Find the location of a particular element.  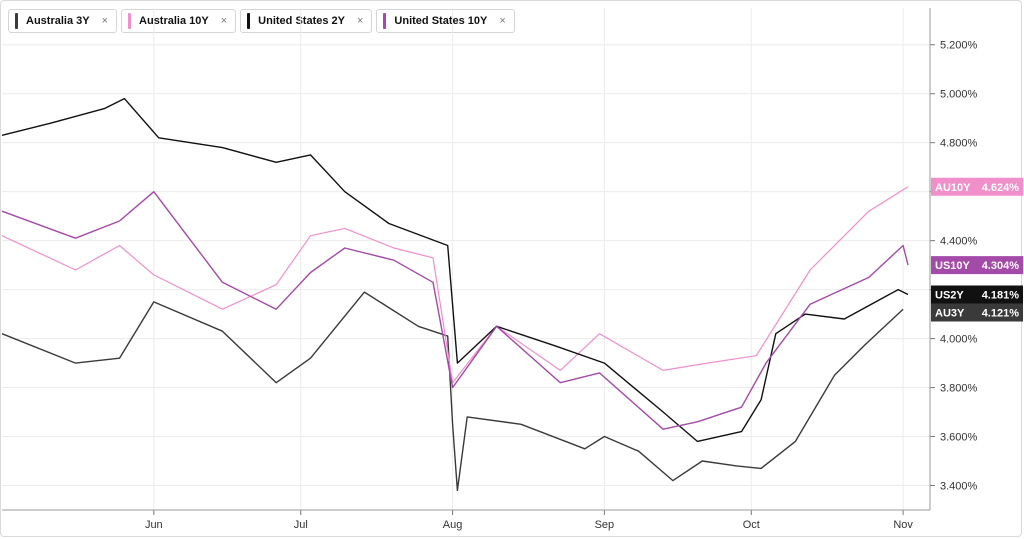

last-value-badge-au10y: AU10Y 4.624% is located at coordinates (977, 186).